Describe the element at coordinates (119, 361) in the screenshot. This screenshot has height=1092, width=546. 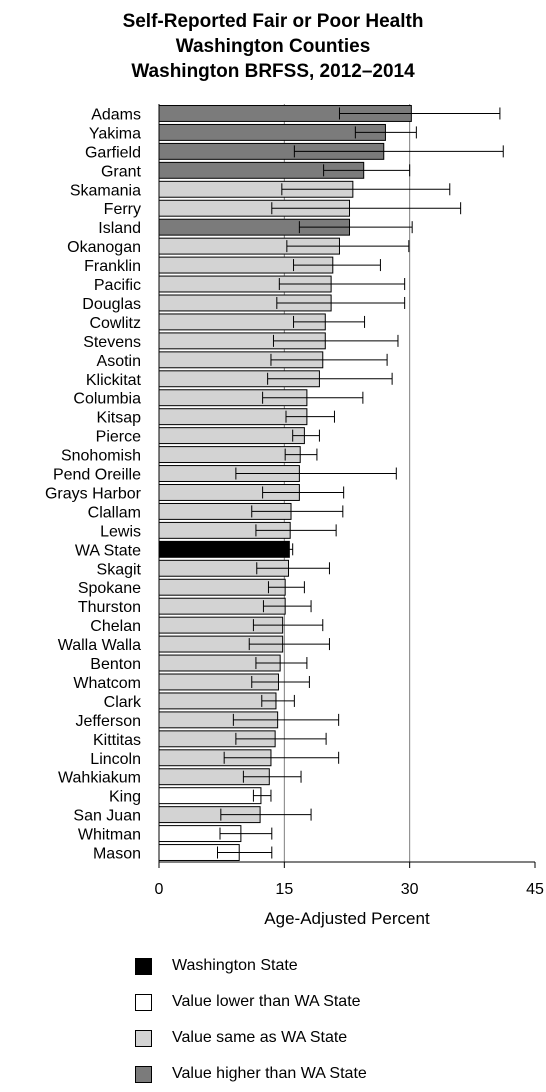
I see `category-label: Asotin` at that location.